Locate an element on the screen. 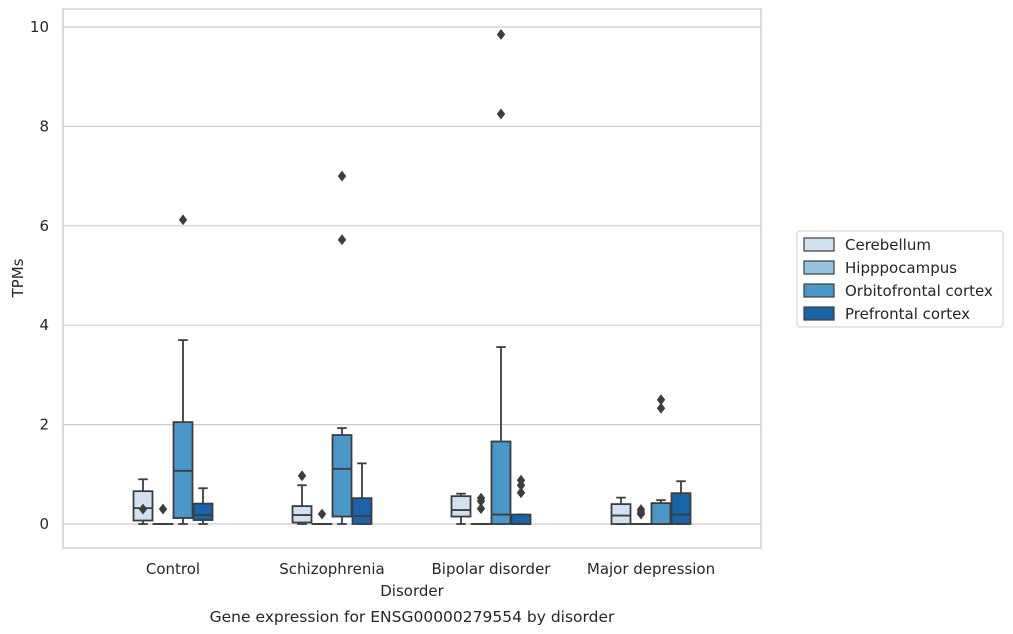 This screenshot has width=1013, height=634. y-tick-label: 8 is located at coordinates (44, 126).